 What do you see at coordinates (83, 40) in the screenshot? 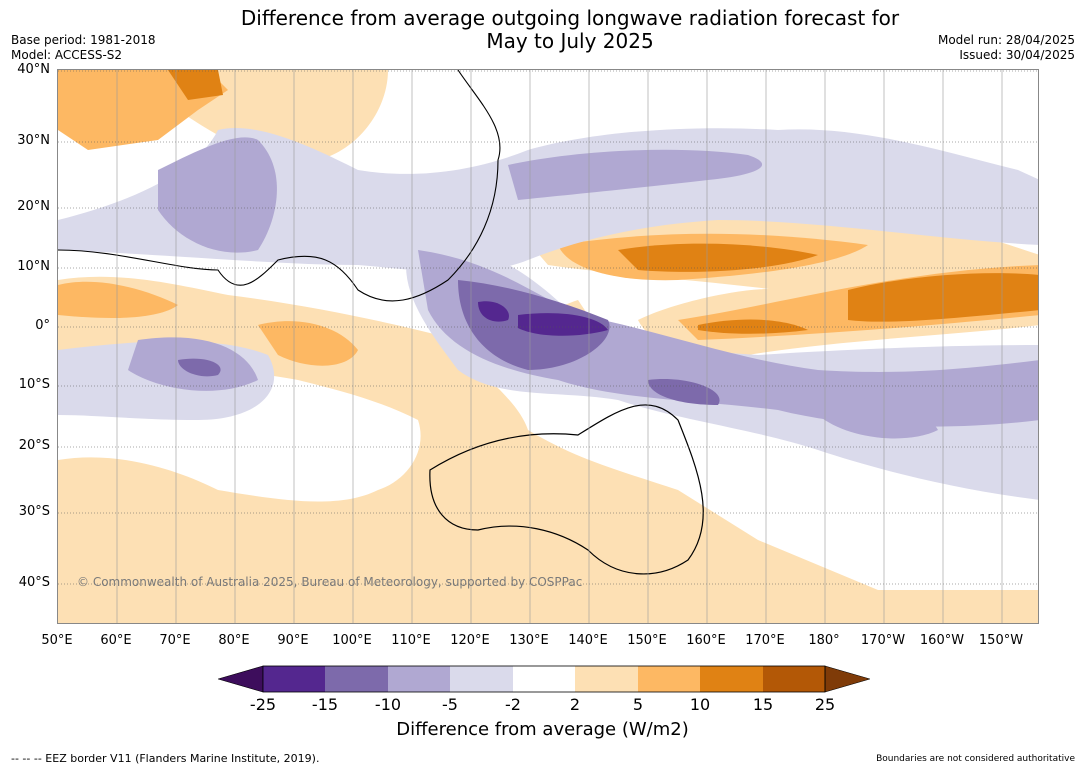
I see `base-period: Base period: 1981-2018` at bounding box center [83, 40].